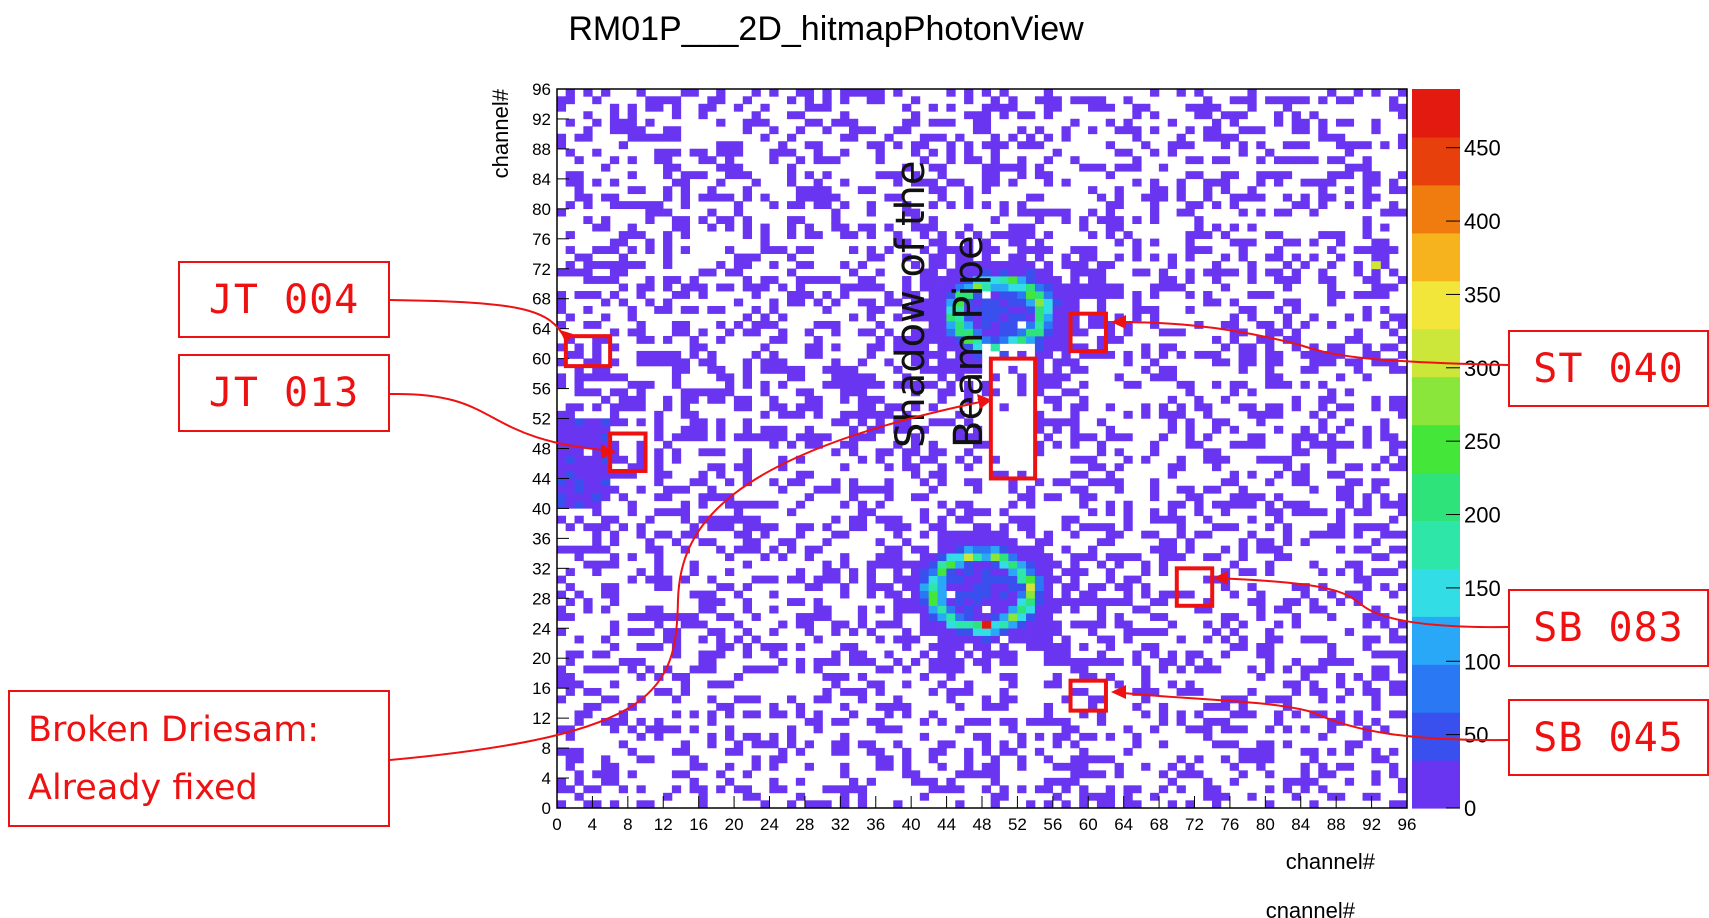 The image size is (1709, 918). I want to click on x-tick-label: 4, so click(592, 824).